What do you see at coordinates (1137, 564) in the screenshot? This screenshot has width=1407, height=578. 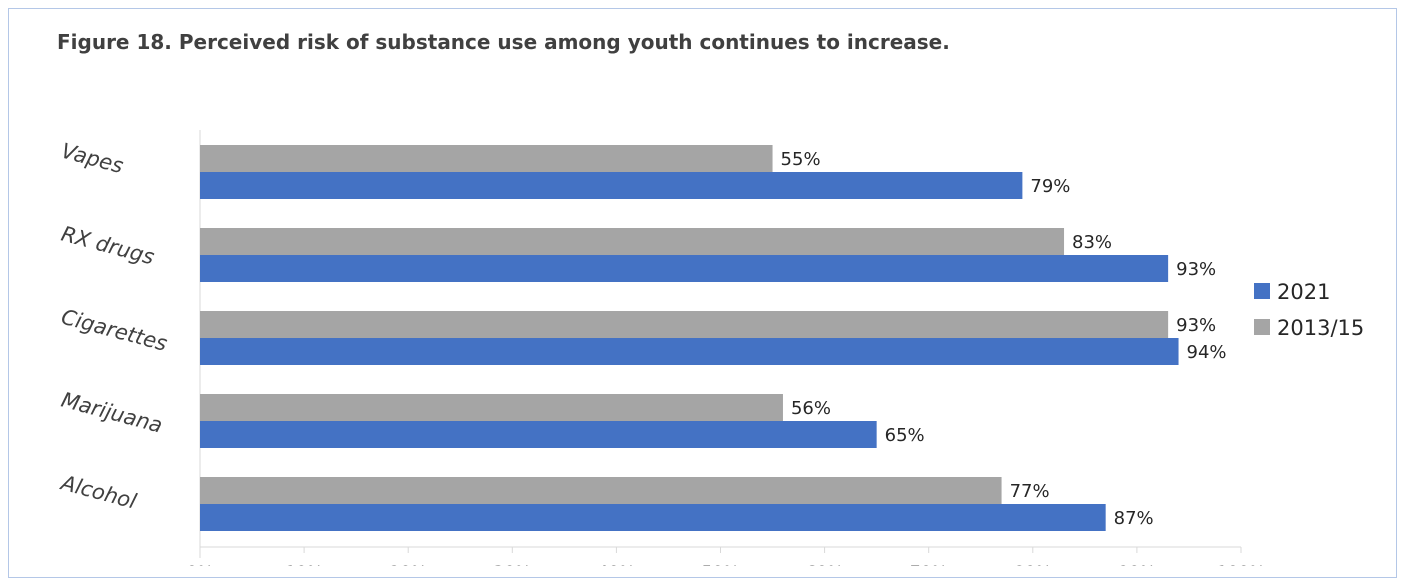 I see `x-tick-label-90: 90%` at bounding box center [1137, 564].